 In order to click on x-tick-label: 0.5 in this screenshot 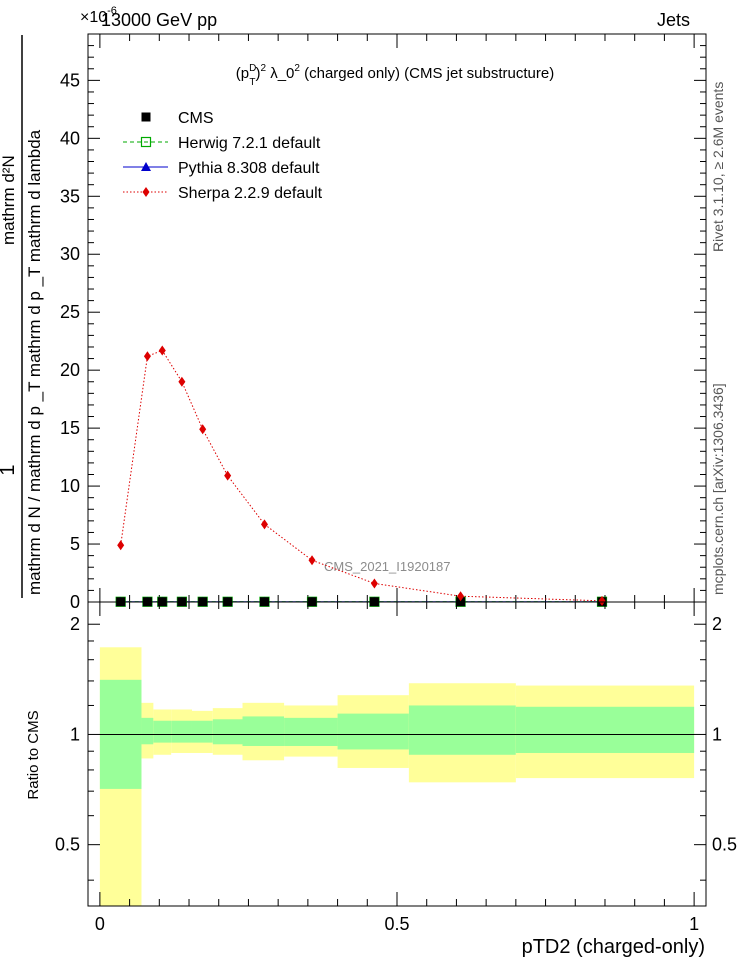, I will do `click(396, 924)`.